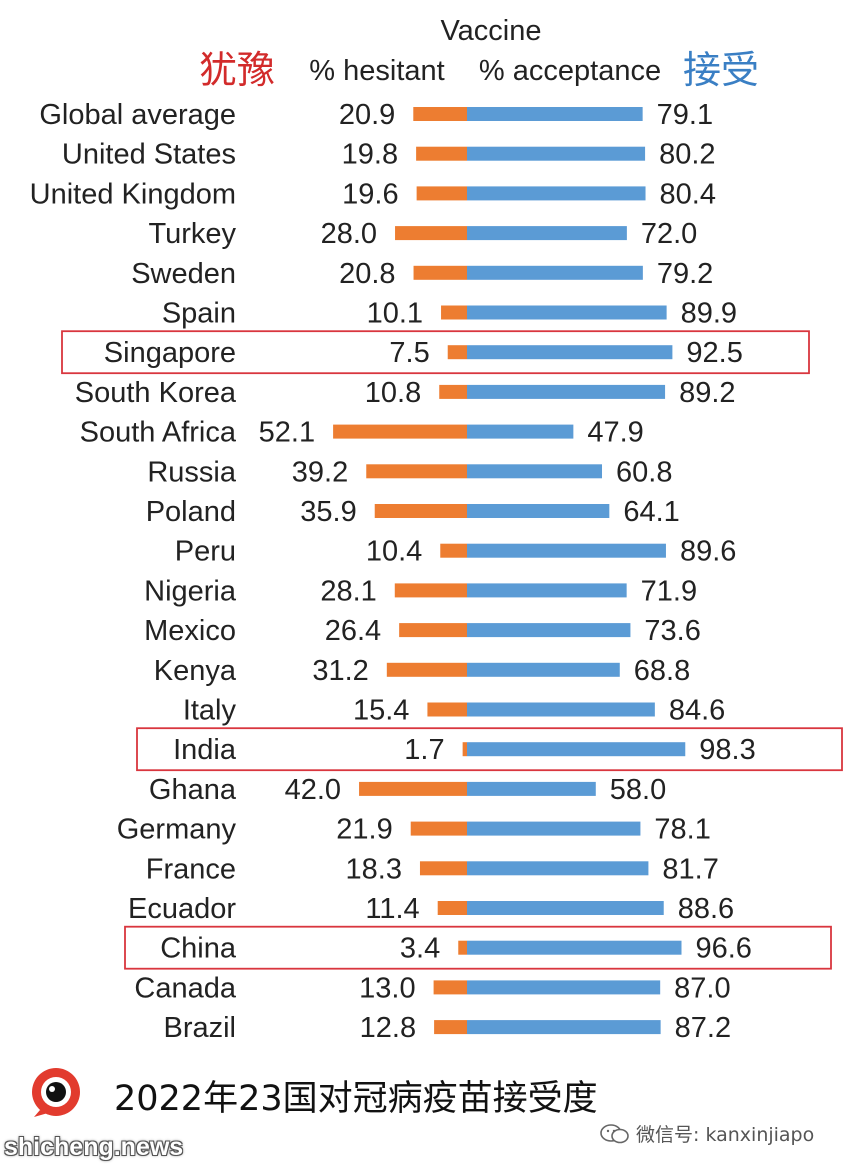  Describe the element at coordinates (137, 115) in the screenshot. I see `country-label: Global average` at that location.